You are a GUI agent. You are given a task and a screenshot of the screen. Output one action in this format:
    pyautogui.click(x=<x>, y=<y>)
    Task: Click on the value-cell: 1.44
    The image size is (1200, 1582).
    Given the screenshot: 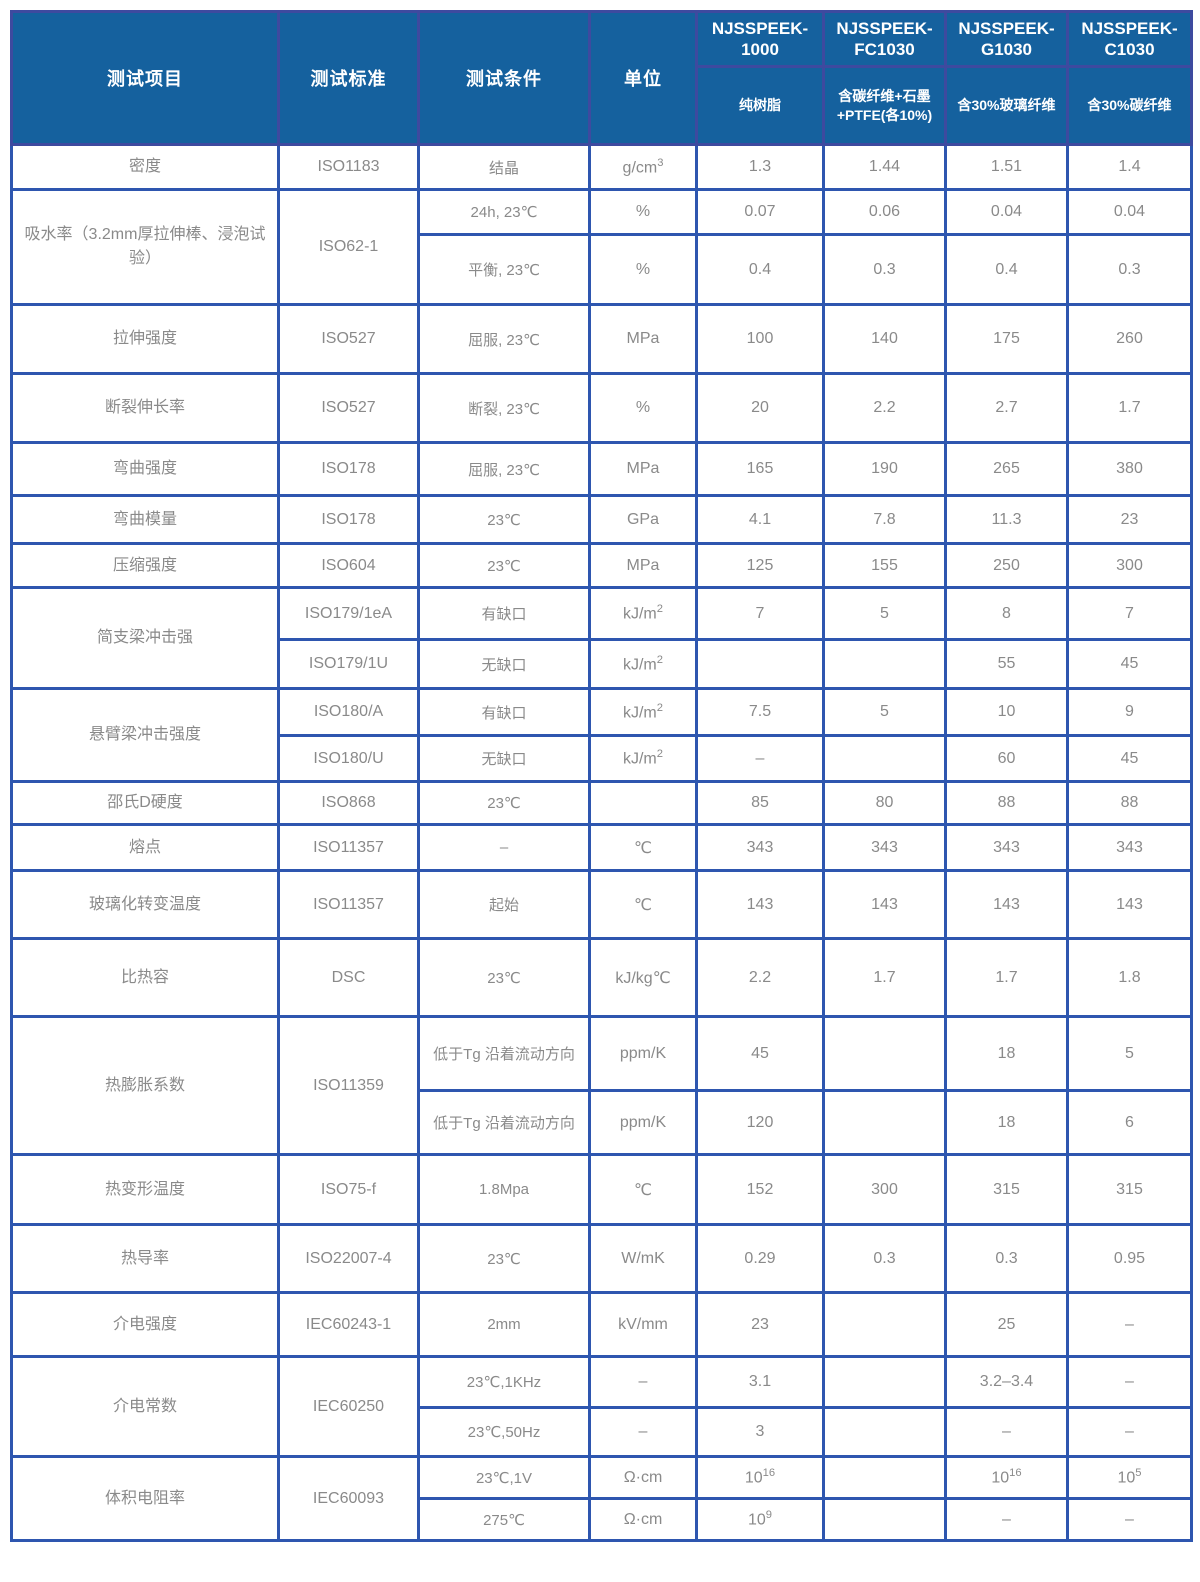 What is the action you would take?
    pyautogui.click(x=884, y=167)
    